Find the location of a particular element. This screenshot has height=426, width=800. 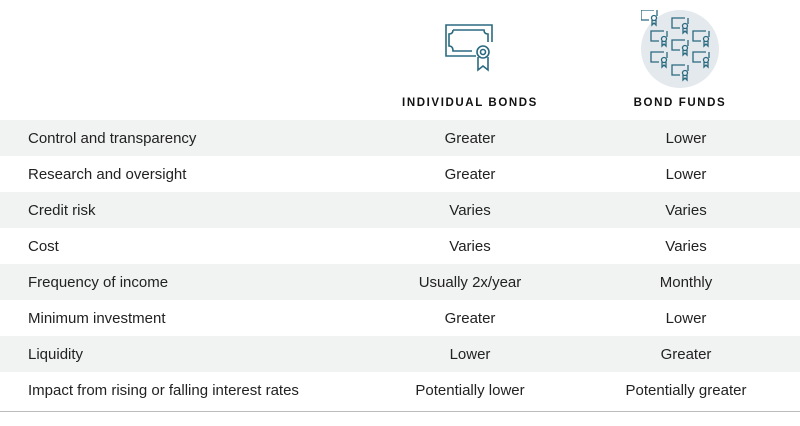

individual-bonds-value: Potentially lower is located at coordinates (470, 390).